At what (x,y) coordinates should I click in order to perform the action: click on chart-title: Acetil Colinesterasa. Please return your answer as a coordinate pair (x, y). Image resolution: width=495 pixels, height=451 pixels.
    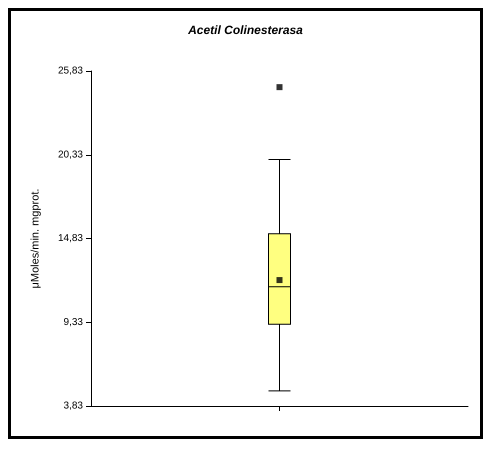
    Looking at the image, I should click on (245, 30).